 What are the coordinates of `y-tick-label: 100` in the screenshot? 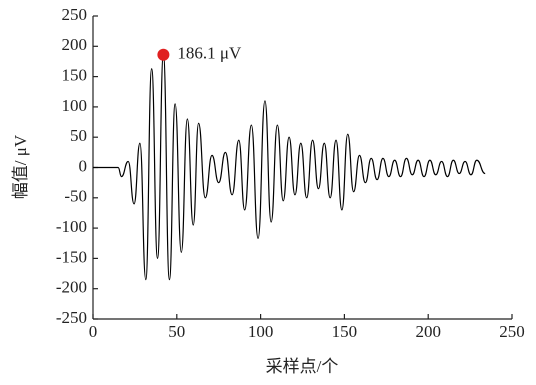 It's located at (75, 105).